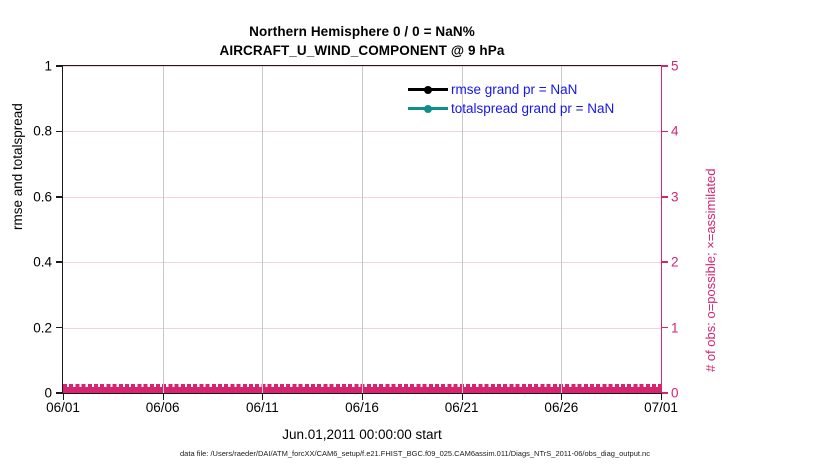  I want to click on legend-item-rmse: rmse grand pr = NaN, so click(511, 89).